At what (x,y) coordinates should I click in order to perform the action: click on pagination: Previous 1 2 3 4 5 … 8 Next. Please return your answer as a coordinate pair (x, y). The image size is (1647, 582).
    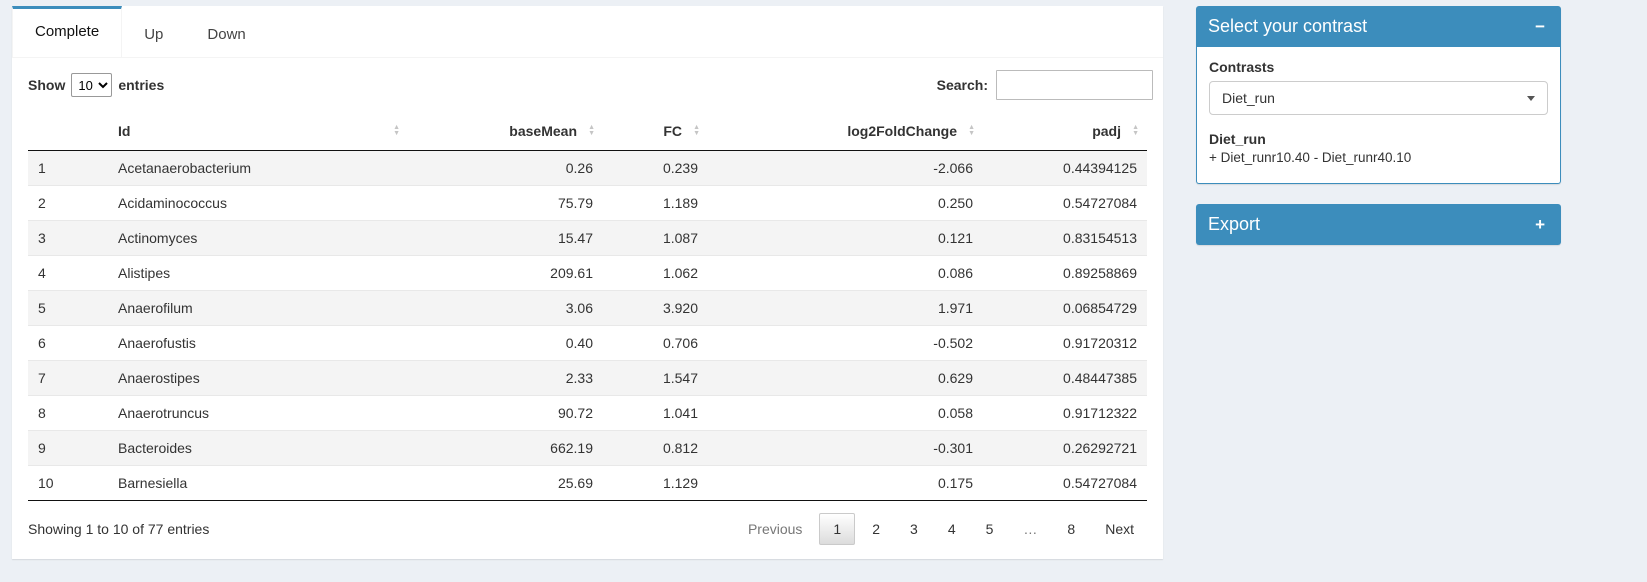
    Looking at the image, I should click on (939, 529).